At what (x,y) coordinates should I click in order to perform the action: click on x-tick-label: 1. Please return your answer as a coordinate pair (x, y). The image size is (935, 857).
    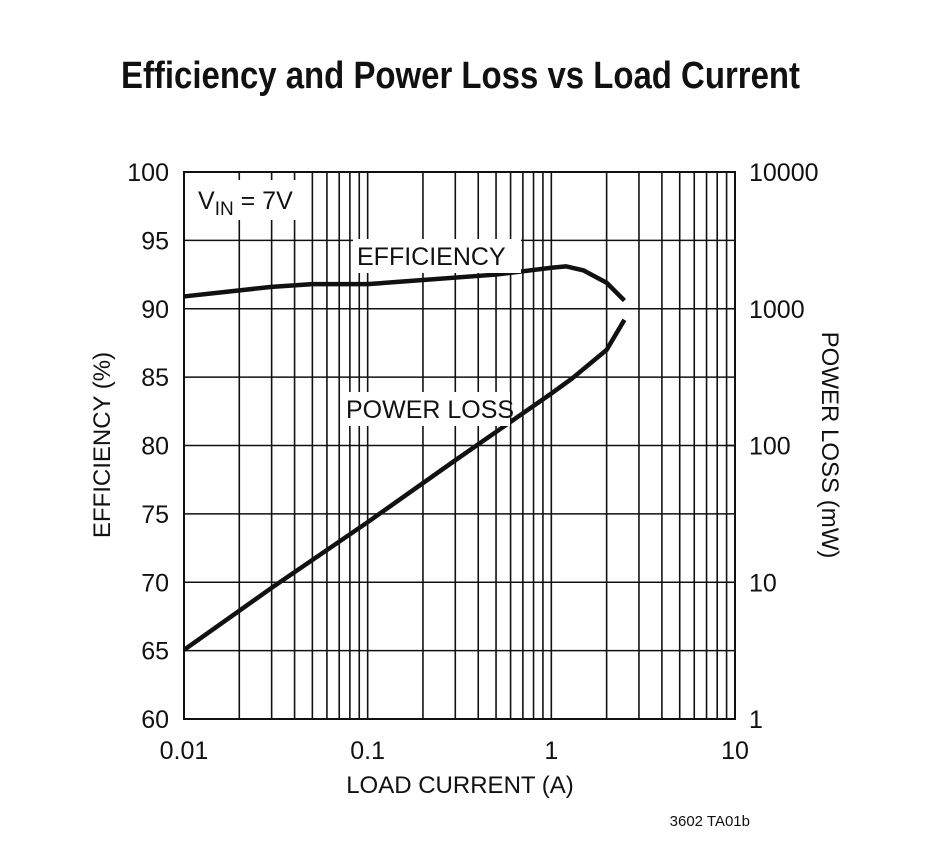
    Looking at the image, I should click on (551, 751).